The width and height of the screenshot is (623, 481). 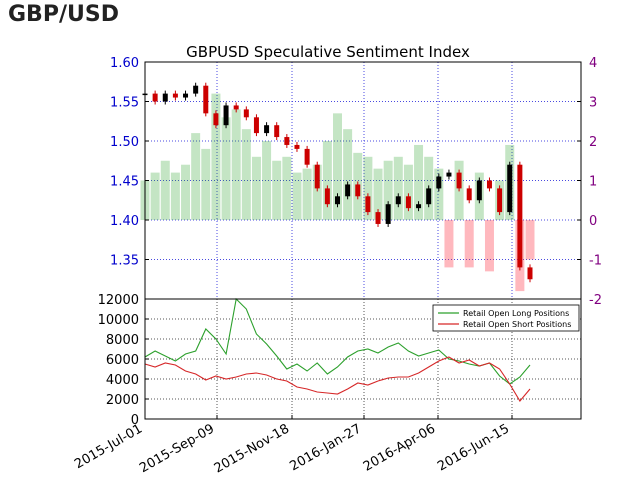 I want to click on page-title: GBP/USD, so click(x=63, y=14).